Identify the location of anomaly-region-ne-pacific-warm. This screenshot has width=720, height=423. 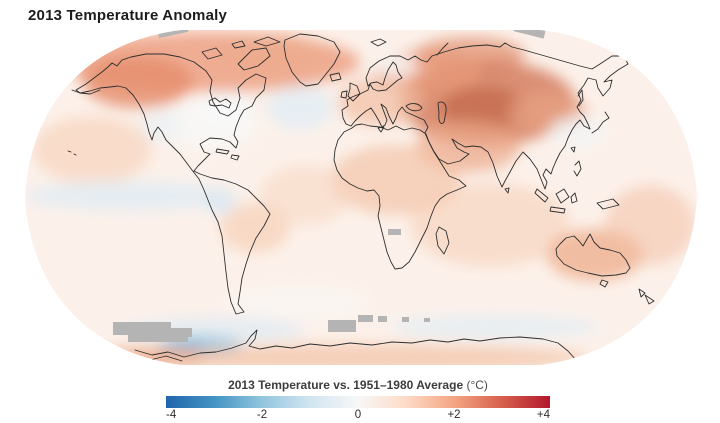
(92, 150).